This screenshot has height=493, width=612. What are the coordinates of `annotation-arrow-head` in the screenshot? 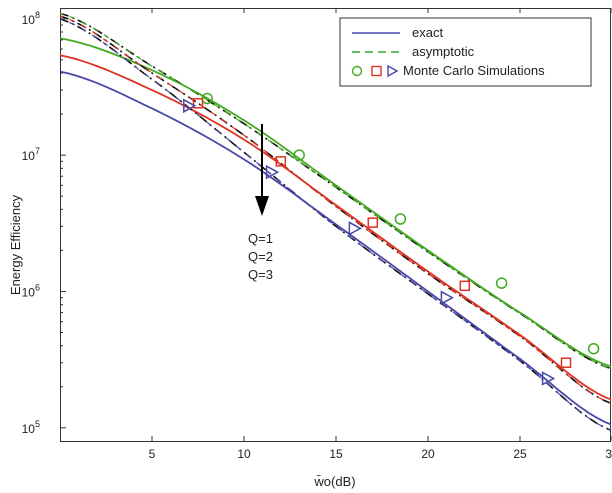 It's located at (262, 206).